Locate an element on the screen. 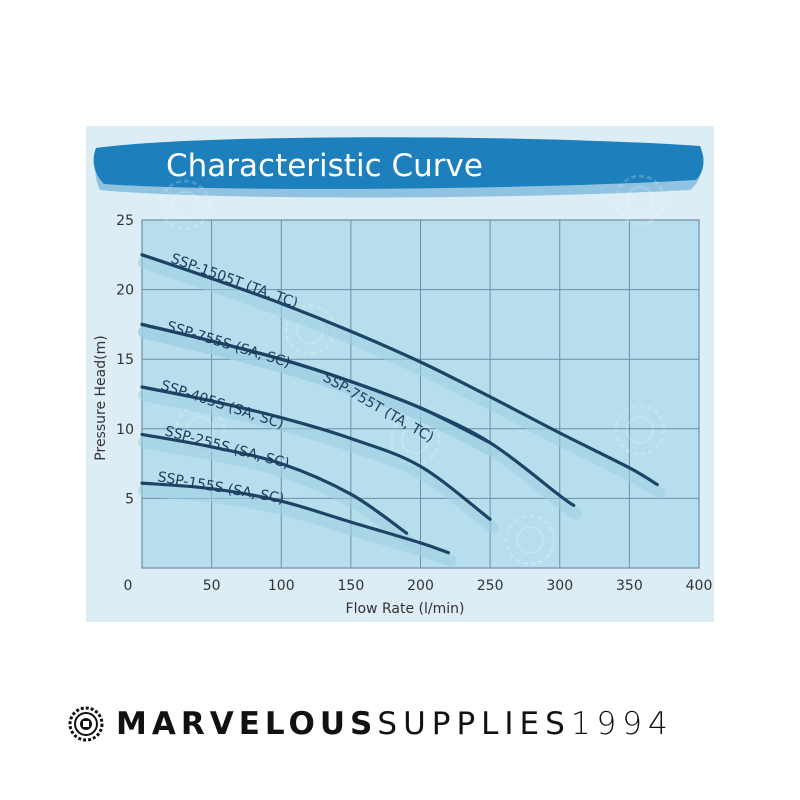 The image size is (800, 800). x-tick-label-0: 0 is located at coordinates (128, 586).